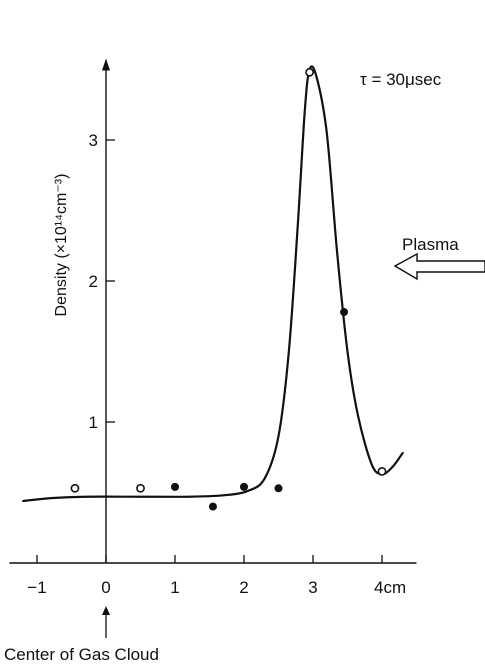 This screenshot has width=485, height=666. I want to click on x-tick-label: 0, so click(105, 587).